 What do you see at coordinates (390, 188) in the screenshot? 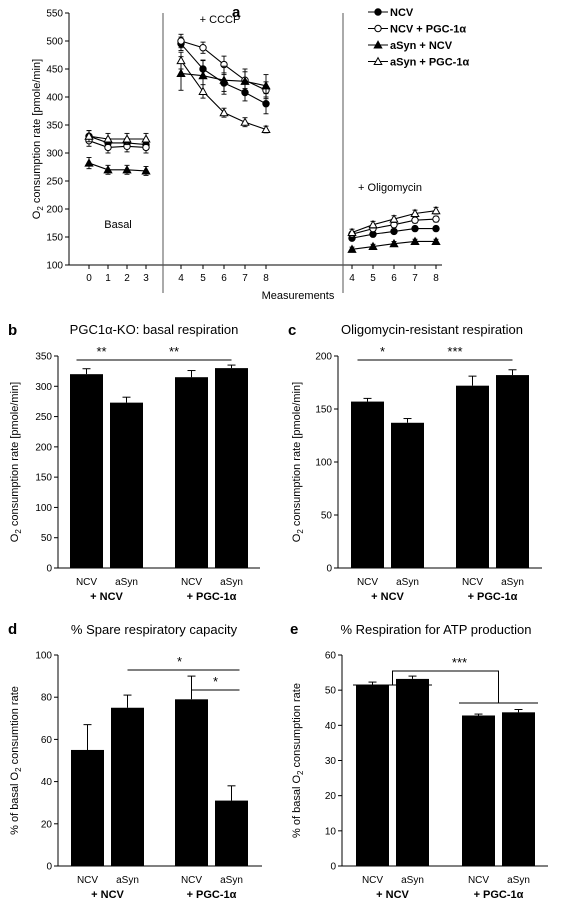
I see `phase-label-oligomycin: + Oligomycin` at bounding box center [390, 188].